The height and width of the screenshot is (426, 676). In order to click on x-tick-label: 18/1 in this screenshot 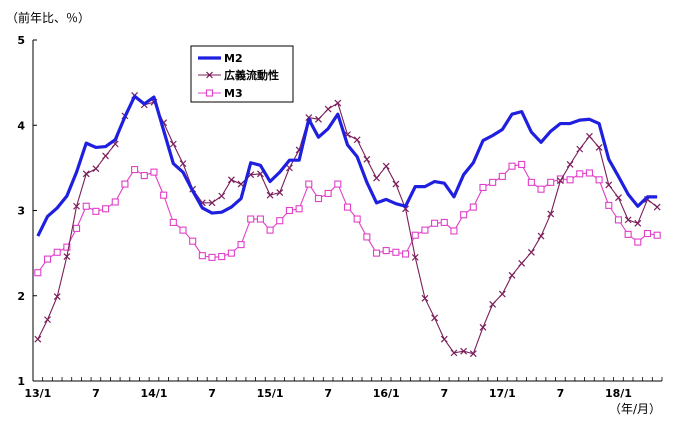, I will do `click(618, 393)`.